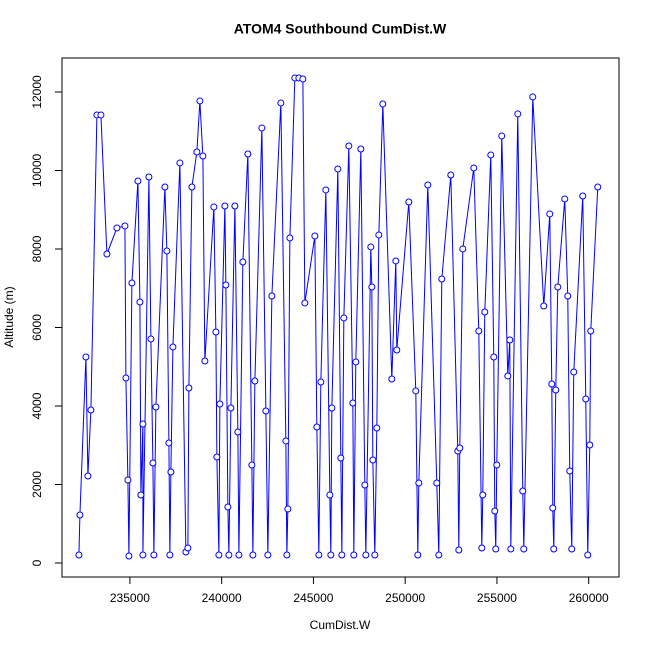 This screenshot has height=650, width=650. Describe the element at coordinates (340, 29) in the screenshot. I see `chart-title: ATOM4 Southbound CumDist.W` at that location.